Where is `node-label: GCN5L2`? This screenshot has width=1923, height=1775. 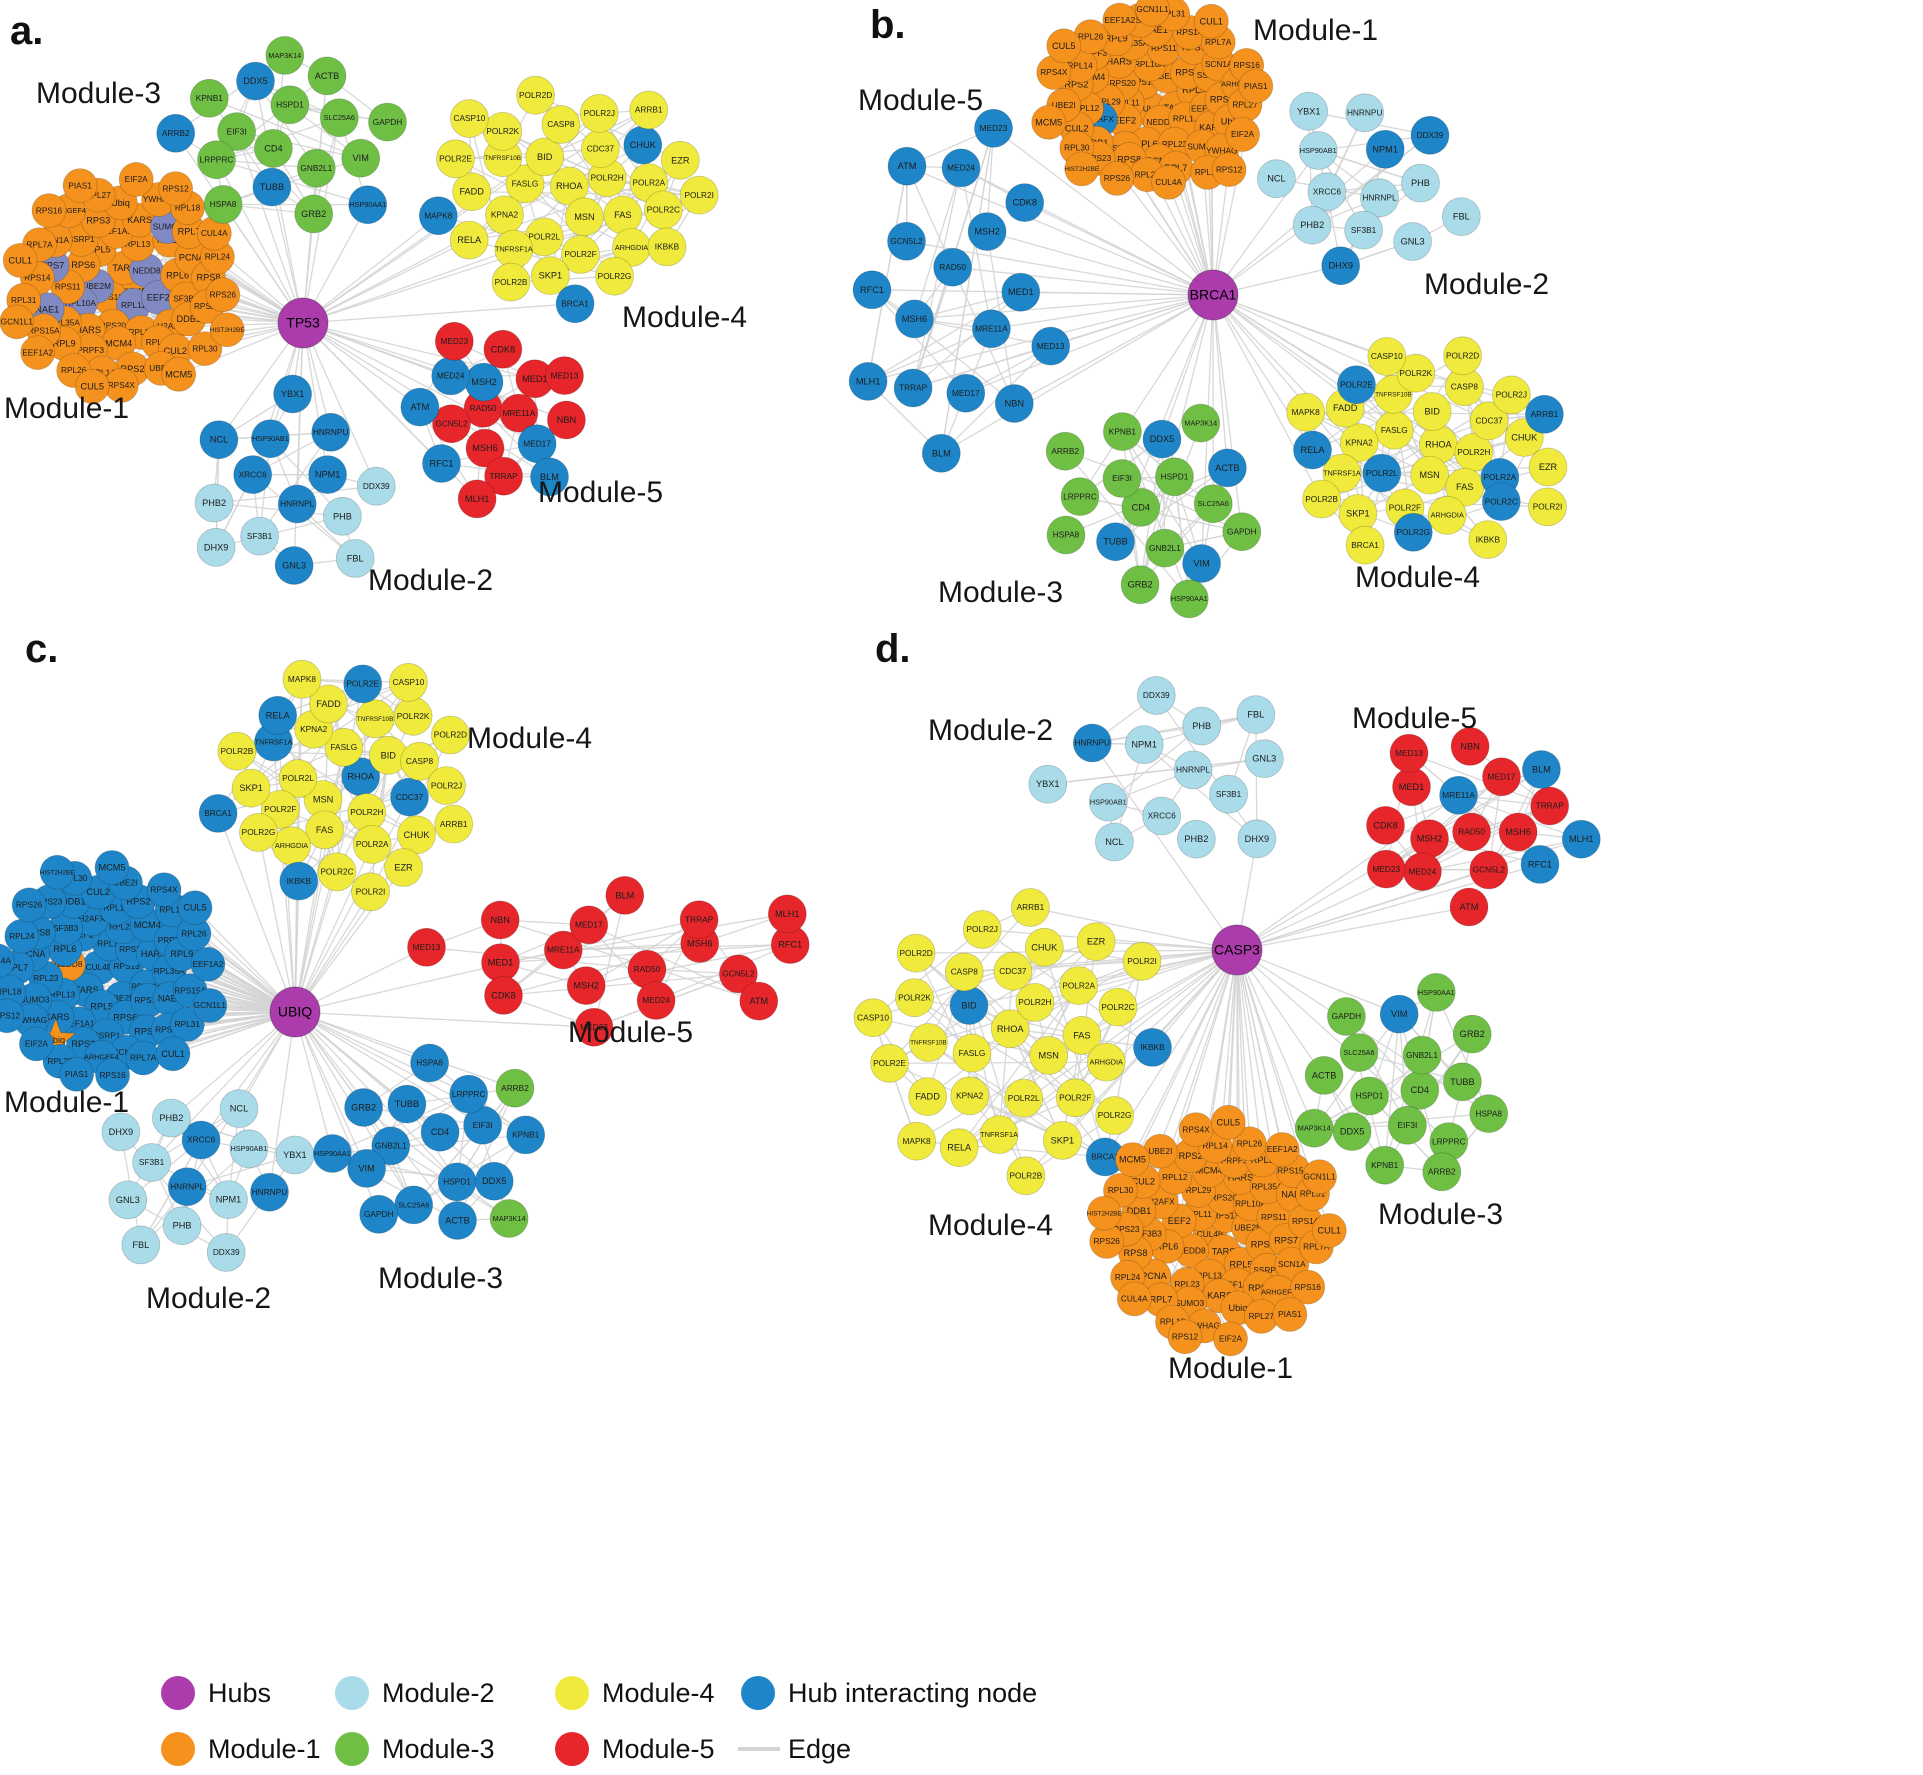
node-label: GCN5L2 is located at coordinates (906, 241).